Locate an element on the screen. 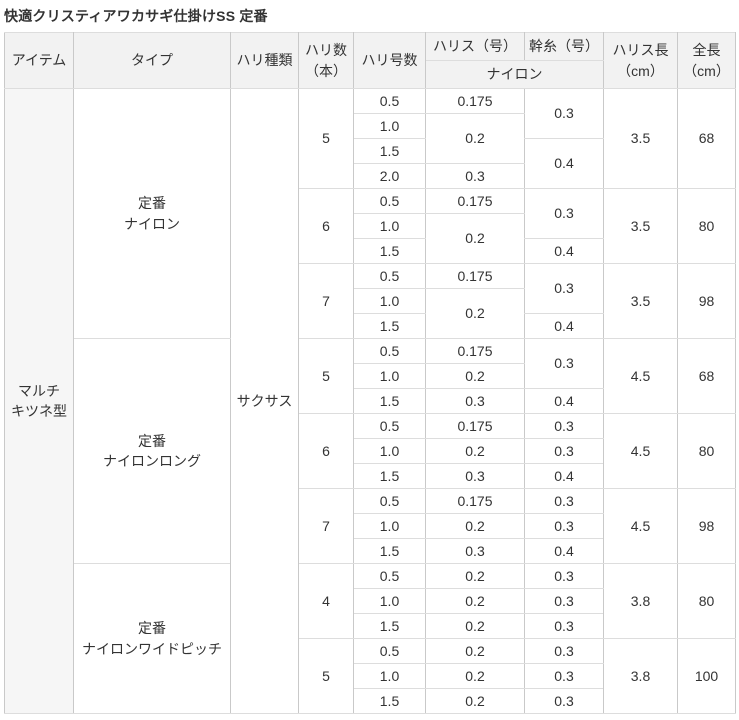 The image size is (739, 720). cell-type: 定番 ナイロンロング is located at coordinates (152, 451).